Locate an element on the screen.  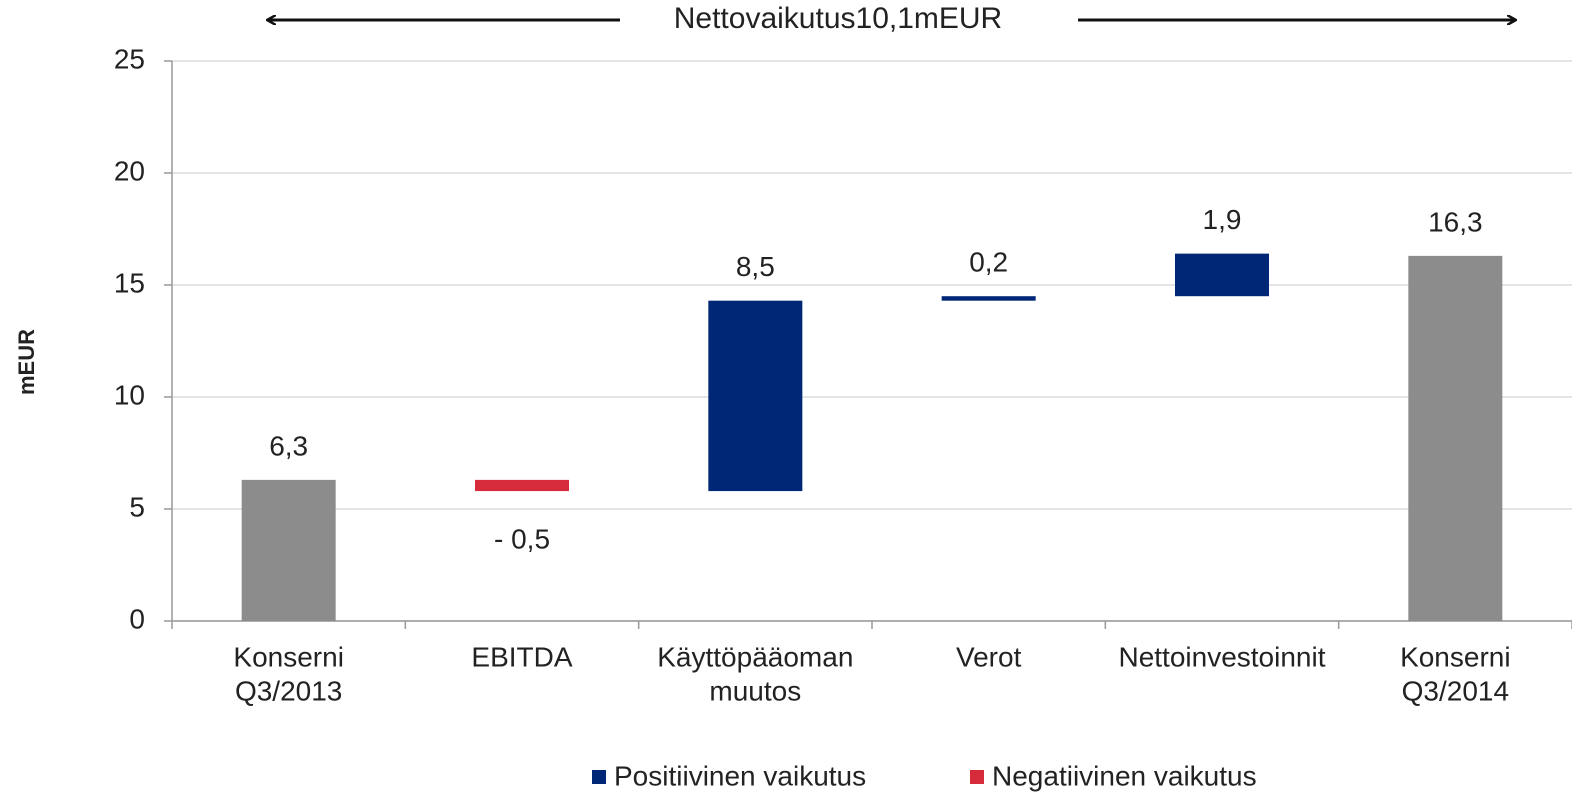
y-tick-label: 10 is located at coordinates (129, 394).